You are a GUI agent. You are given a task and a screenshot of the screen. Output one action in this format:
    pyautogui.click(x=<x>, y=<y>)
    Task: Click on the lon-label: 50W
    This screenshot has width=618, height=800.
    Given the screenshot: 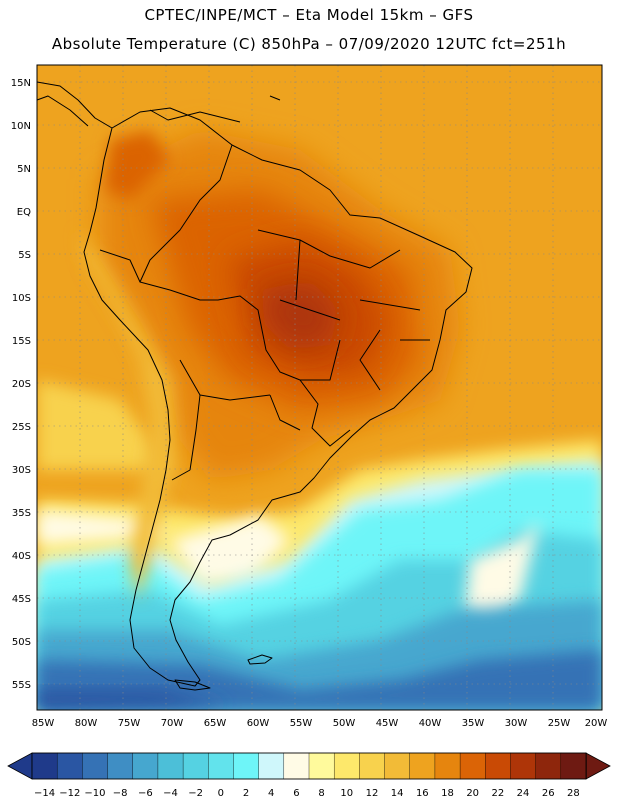 What is the action you would take?
    pyautogui.click(x=344, y=723)
    